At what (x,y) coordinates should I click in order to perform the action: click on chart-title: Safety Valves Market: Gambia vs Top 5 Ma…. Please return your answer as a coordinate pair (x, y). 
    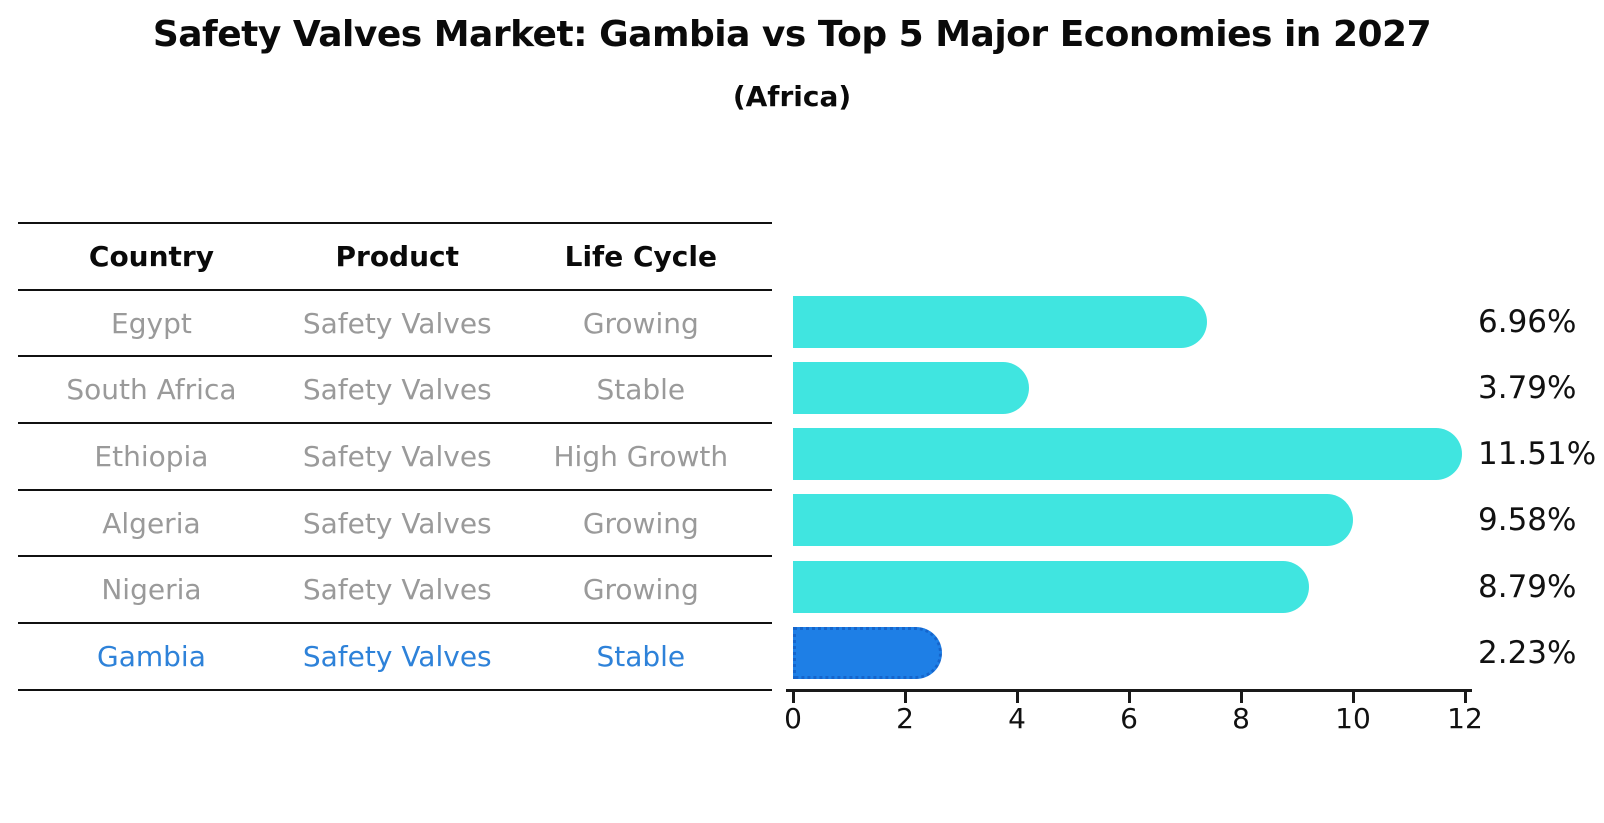
    Looking at the image, I should click on (792, 34).